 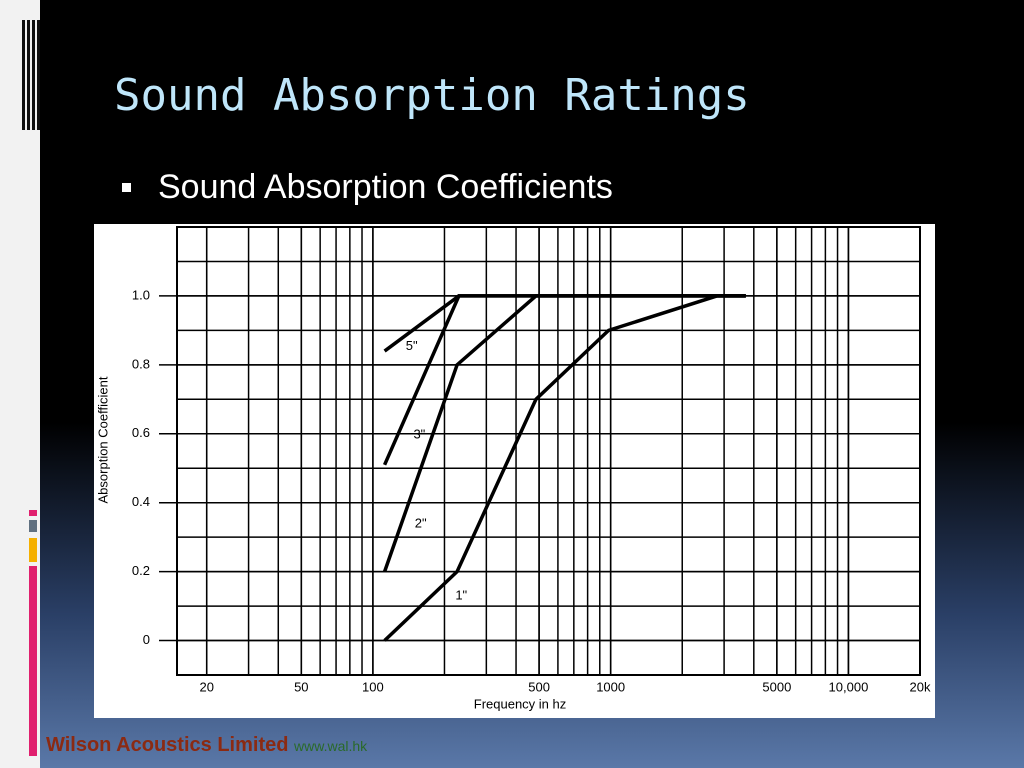 What do you see at coordinates (102, 439) in the screenshot?
I see `y-axis-label: Absorption Coefficient` at bounding box center [102, 439].